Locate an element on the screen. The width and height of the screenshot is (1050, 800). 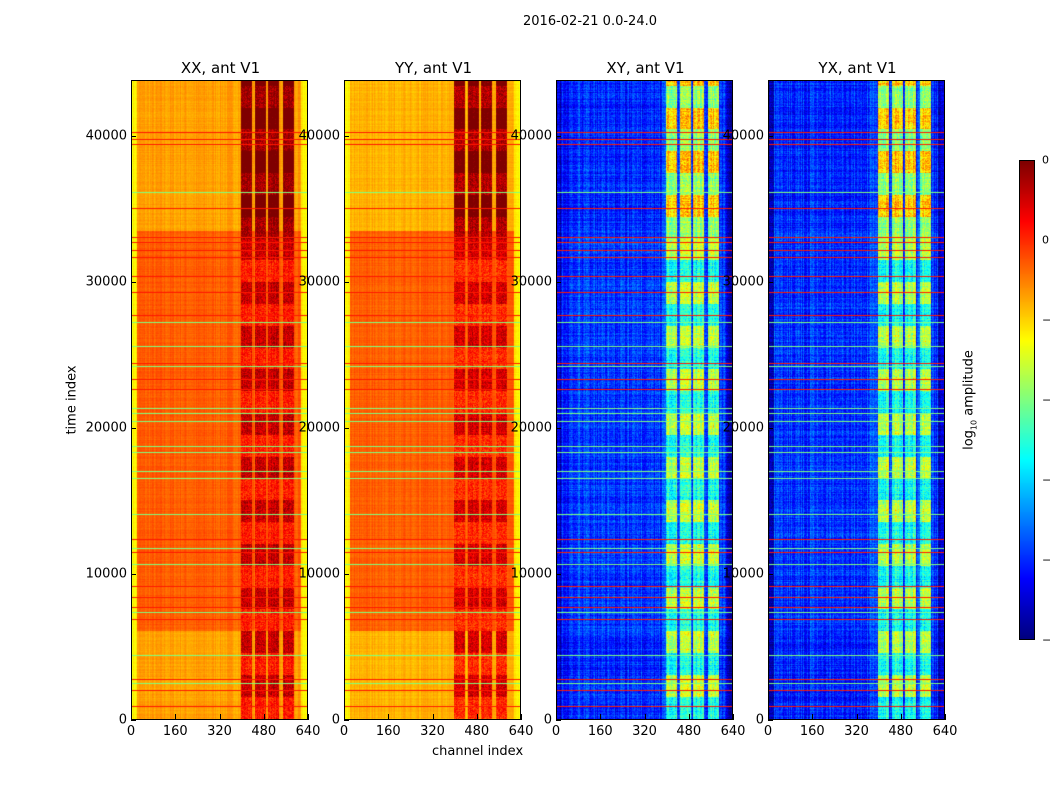
heatmap-panel-0: XX, ant V1 is located at coordinates (219, 389).